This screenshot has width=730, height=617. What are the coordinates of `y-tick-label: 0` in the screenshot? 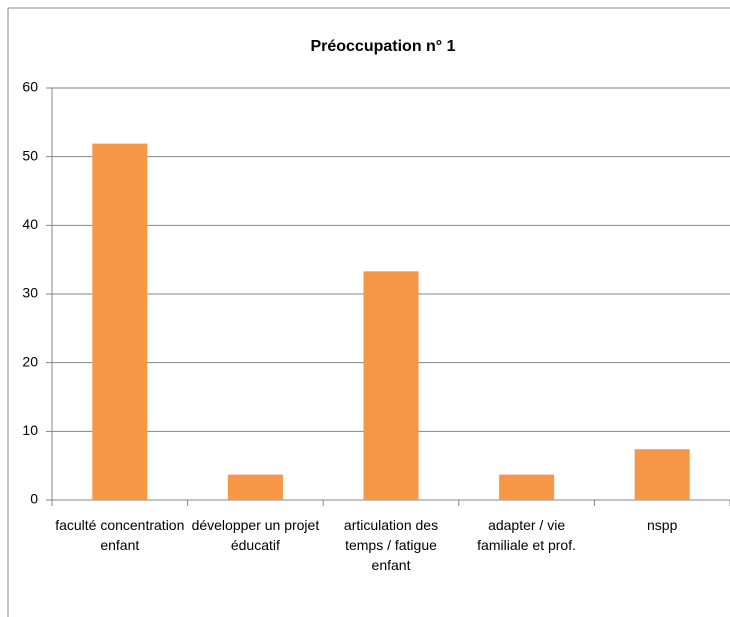 It's located at (34, 499).